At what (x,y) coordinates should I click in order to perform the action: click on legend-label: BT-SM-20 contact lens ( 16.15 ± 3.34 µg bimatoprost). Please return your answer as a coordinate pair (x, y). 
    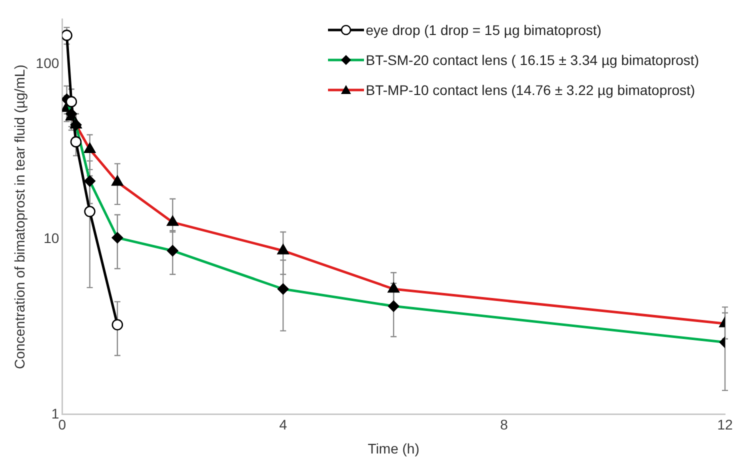
    Looking at the image, I should click on (532, 60).